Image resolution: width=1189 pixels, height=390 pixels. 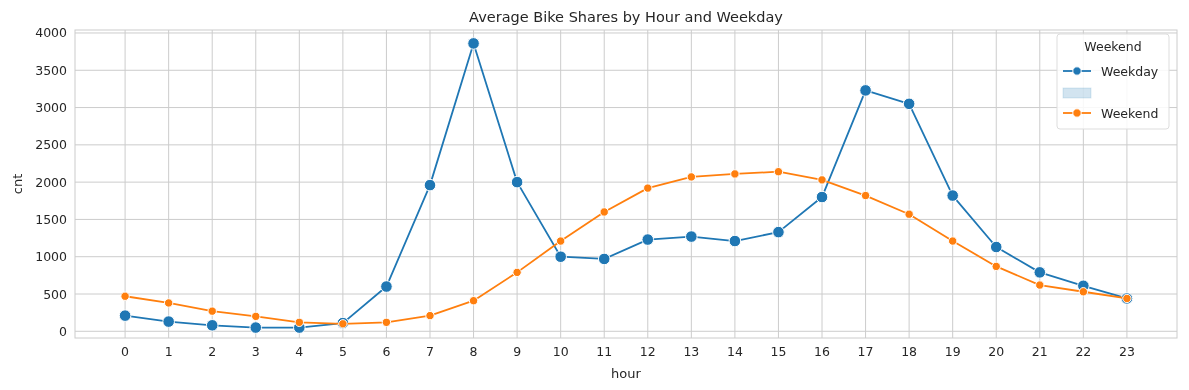 I want to click on chart-title: Average Bike Shares by Hour and Weekday, so click(x=626, y=17).